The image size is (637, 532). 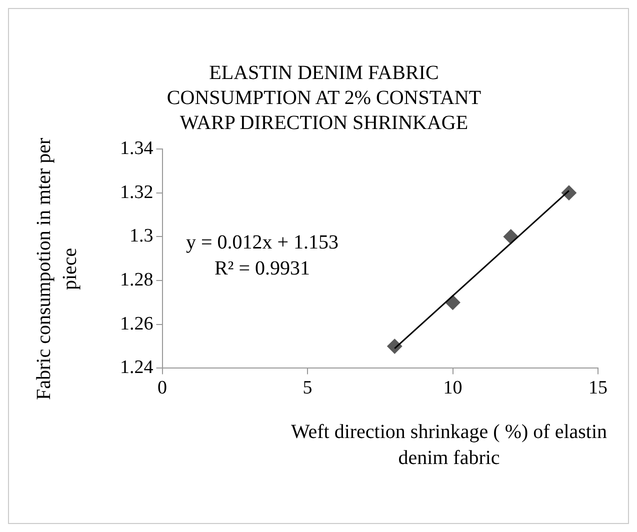 What do you see at coordinates (137, 367) in the screenshot?
I see `y-tick-label: 1.24` at bounding box center [137, 367].